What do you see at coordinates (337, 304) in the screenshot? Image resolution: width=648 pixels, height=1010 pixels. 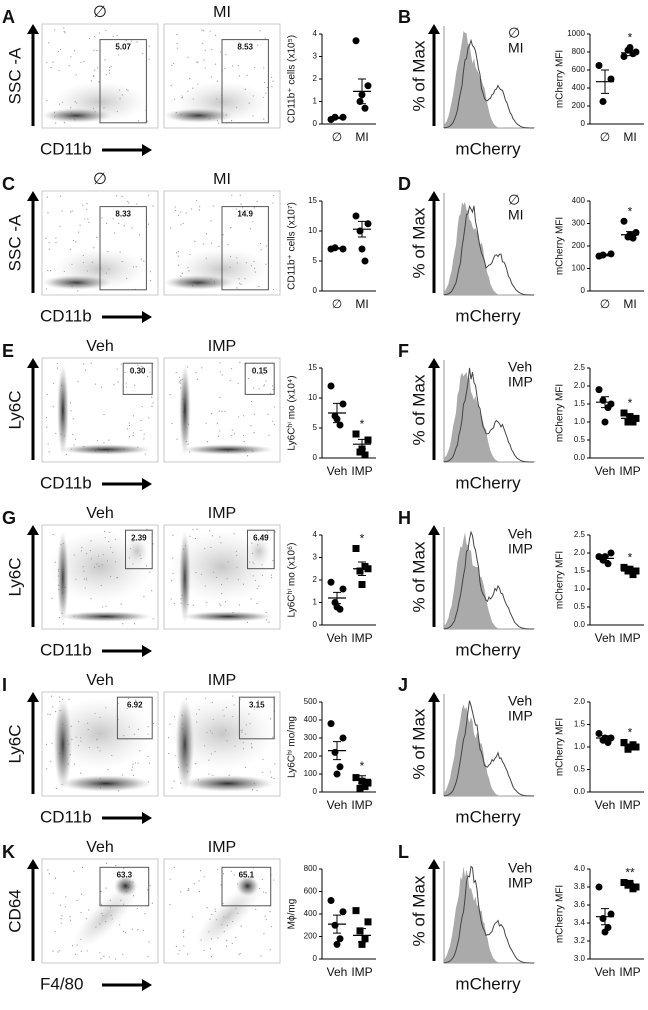 I see `category-label: ∅` at bounding box center [337, 304].